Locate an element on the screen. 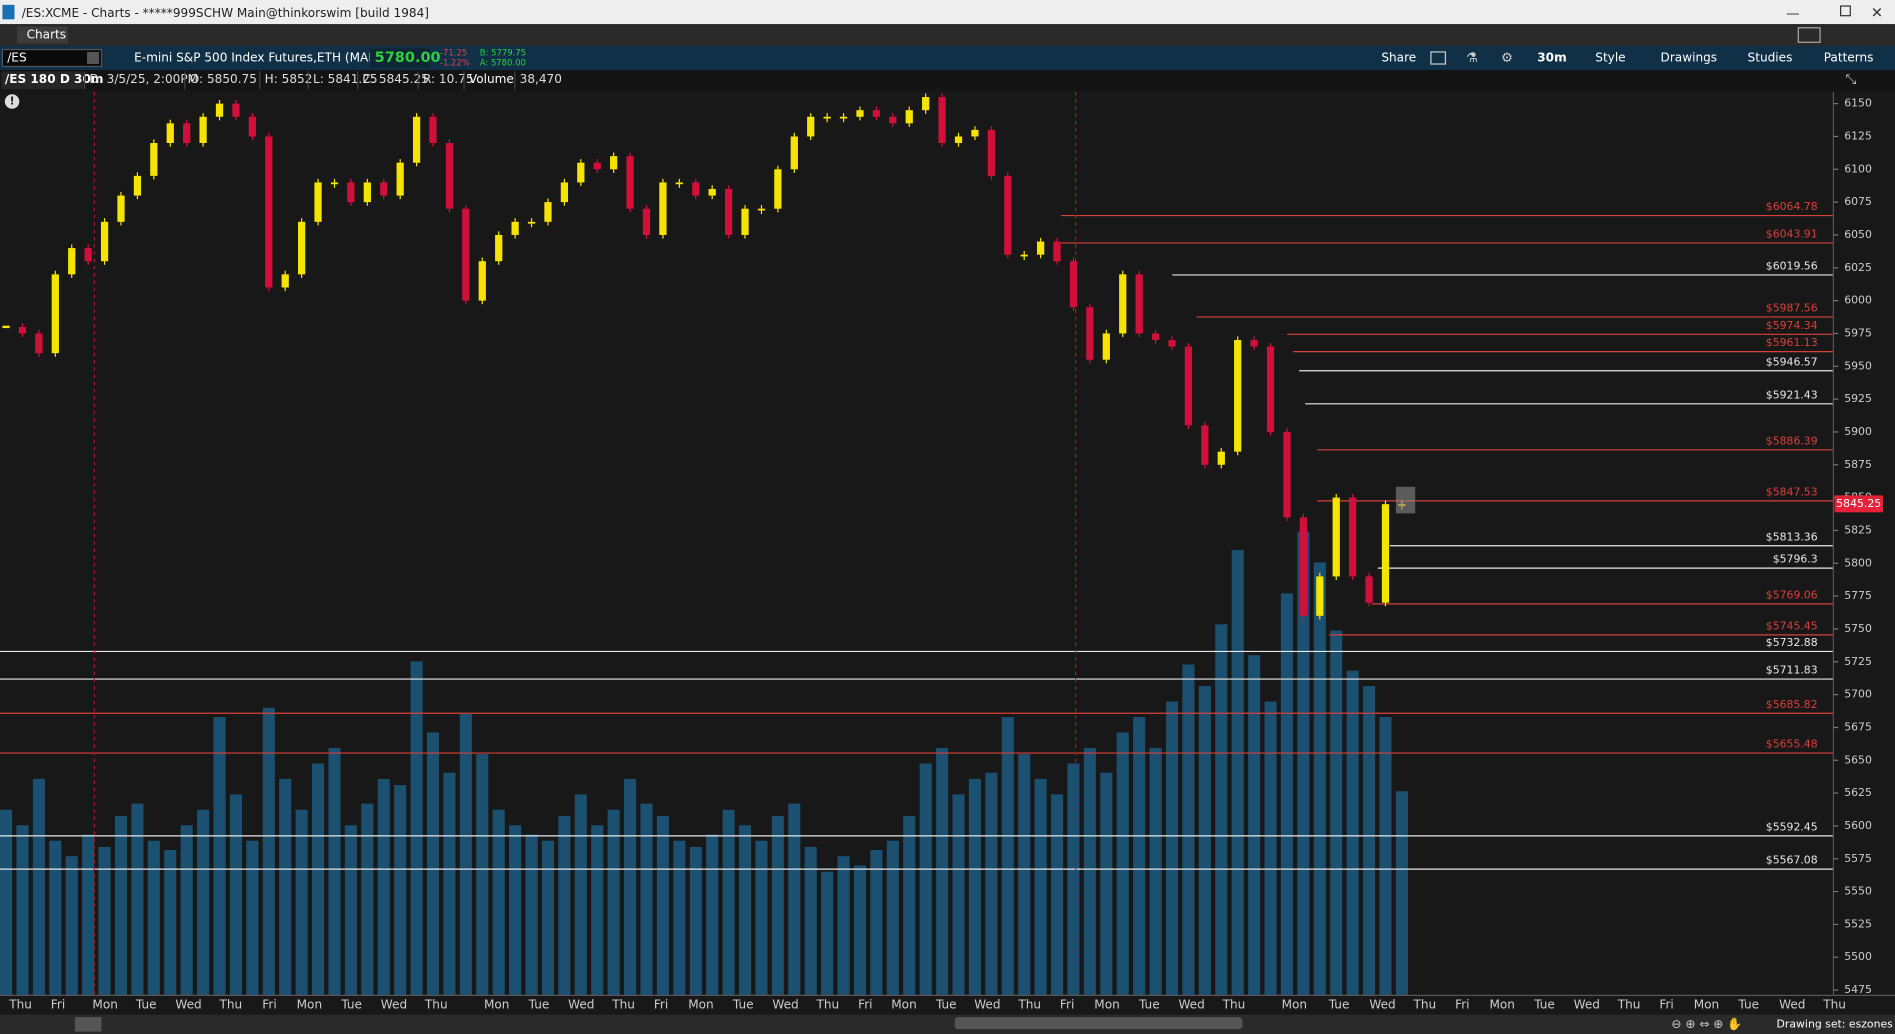 The height and width of the screenshot is (1034, 1895). toolbar-icon: ⚙ is located at coordinates (1507, 58).